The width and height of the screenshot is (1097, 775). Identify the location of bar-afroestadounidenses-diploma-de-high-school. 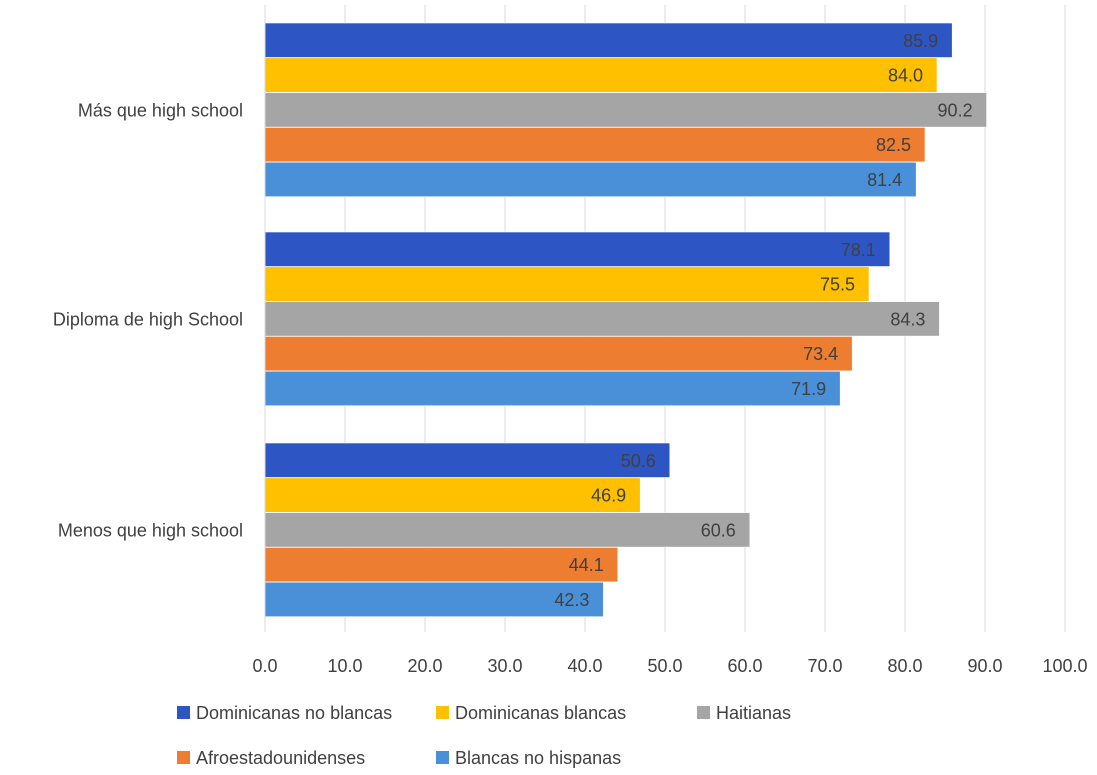
(558, 354).